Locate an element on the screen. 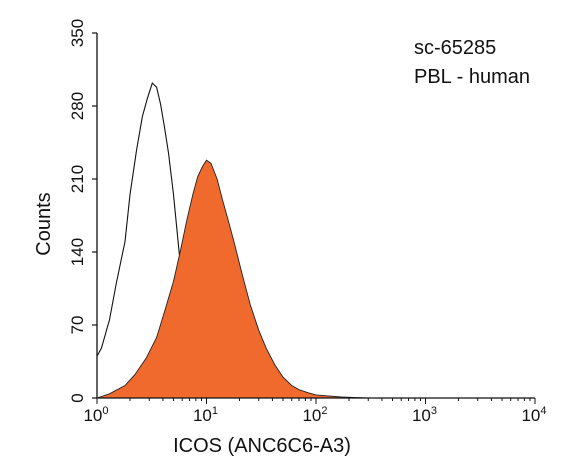 This screenshot has height=475, width=569. y-tick-label: 210 is located at coordinates (77, 179).